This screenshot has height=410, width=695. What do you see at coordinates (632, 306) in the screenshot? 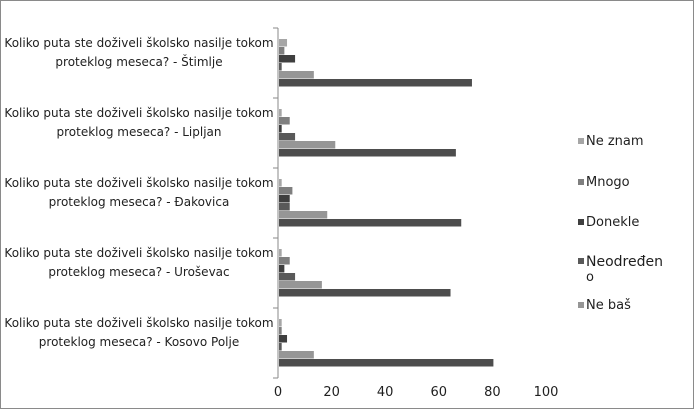
I see `legend-item: Ne baš` at bounding box center [632, 306].